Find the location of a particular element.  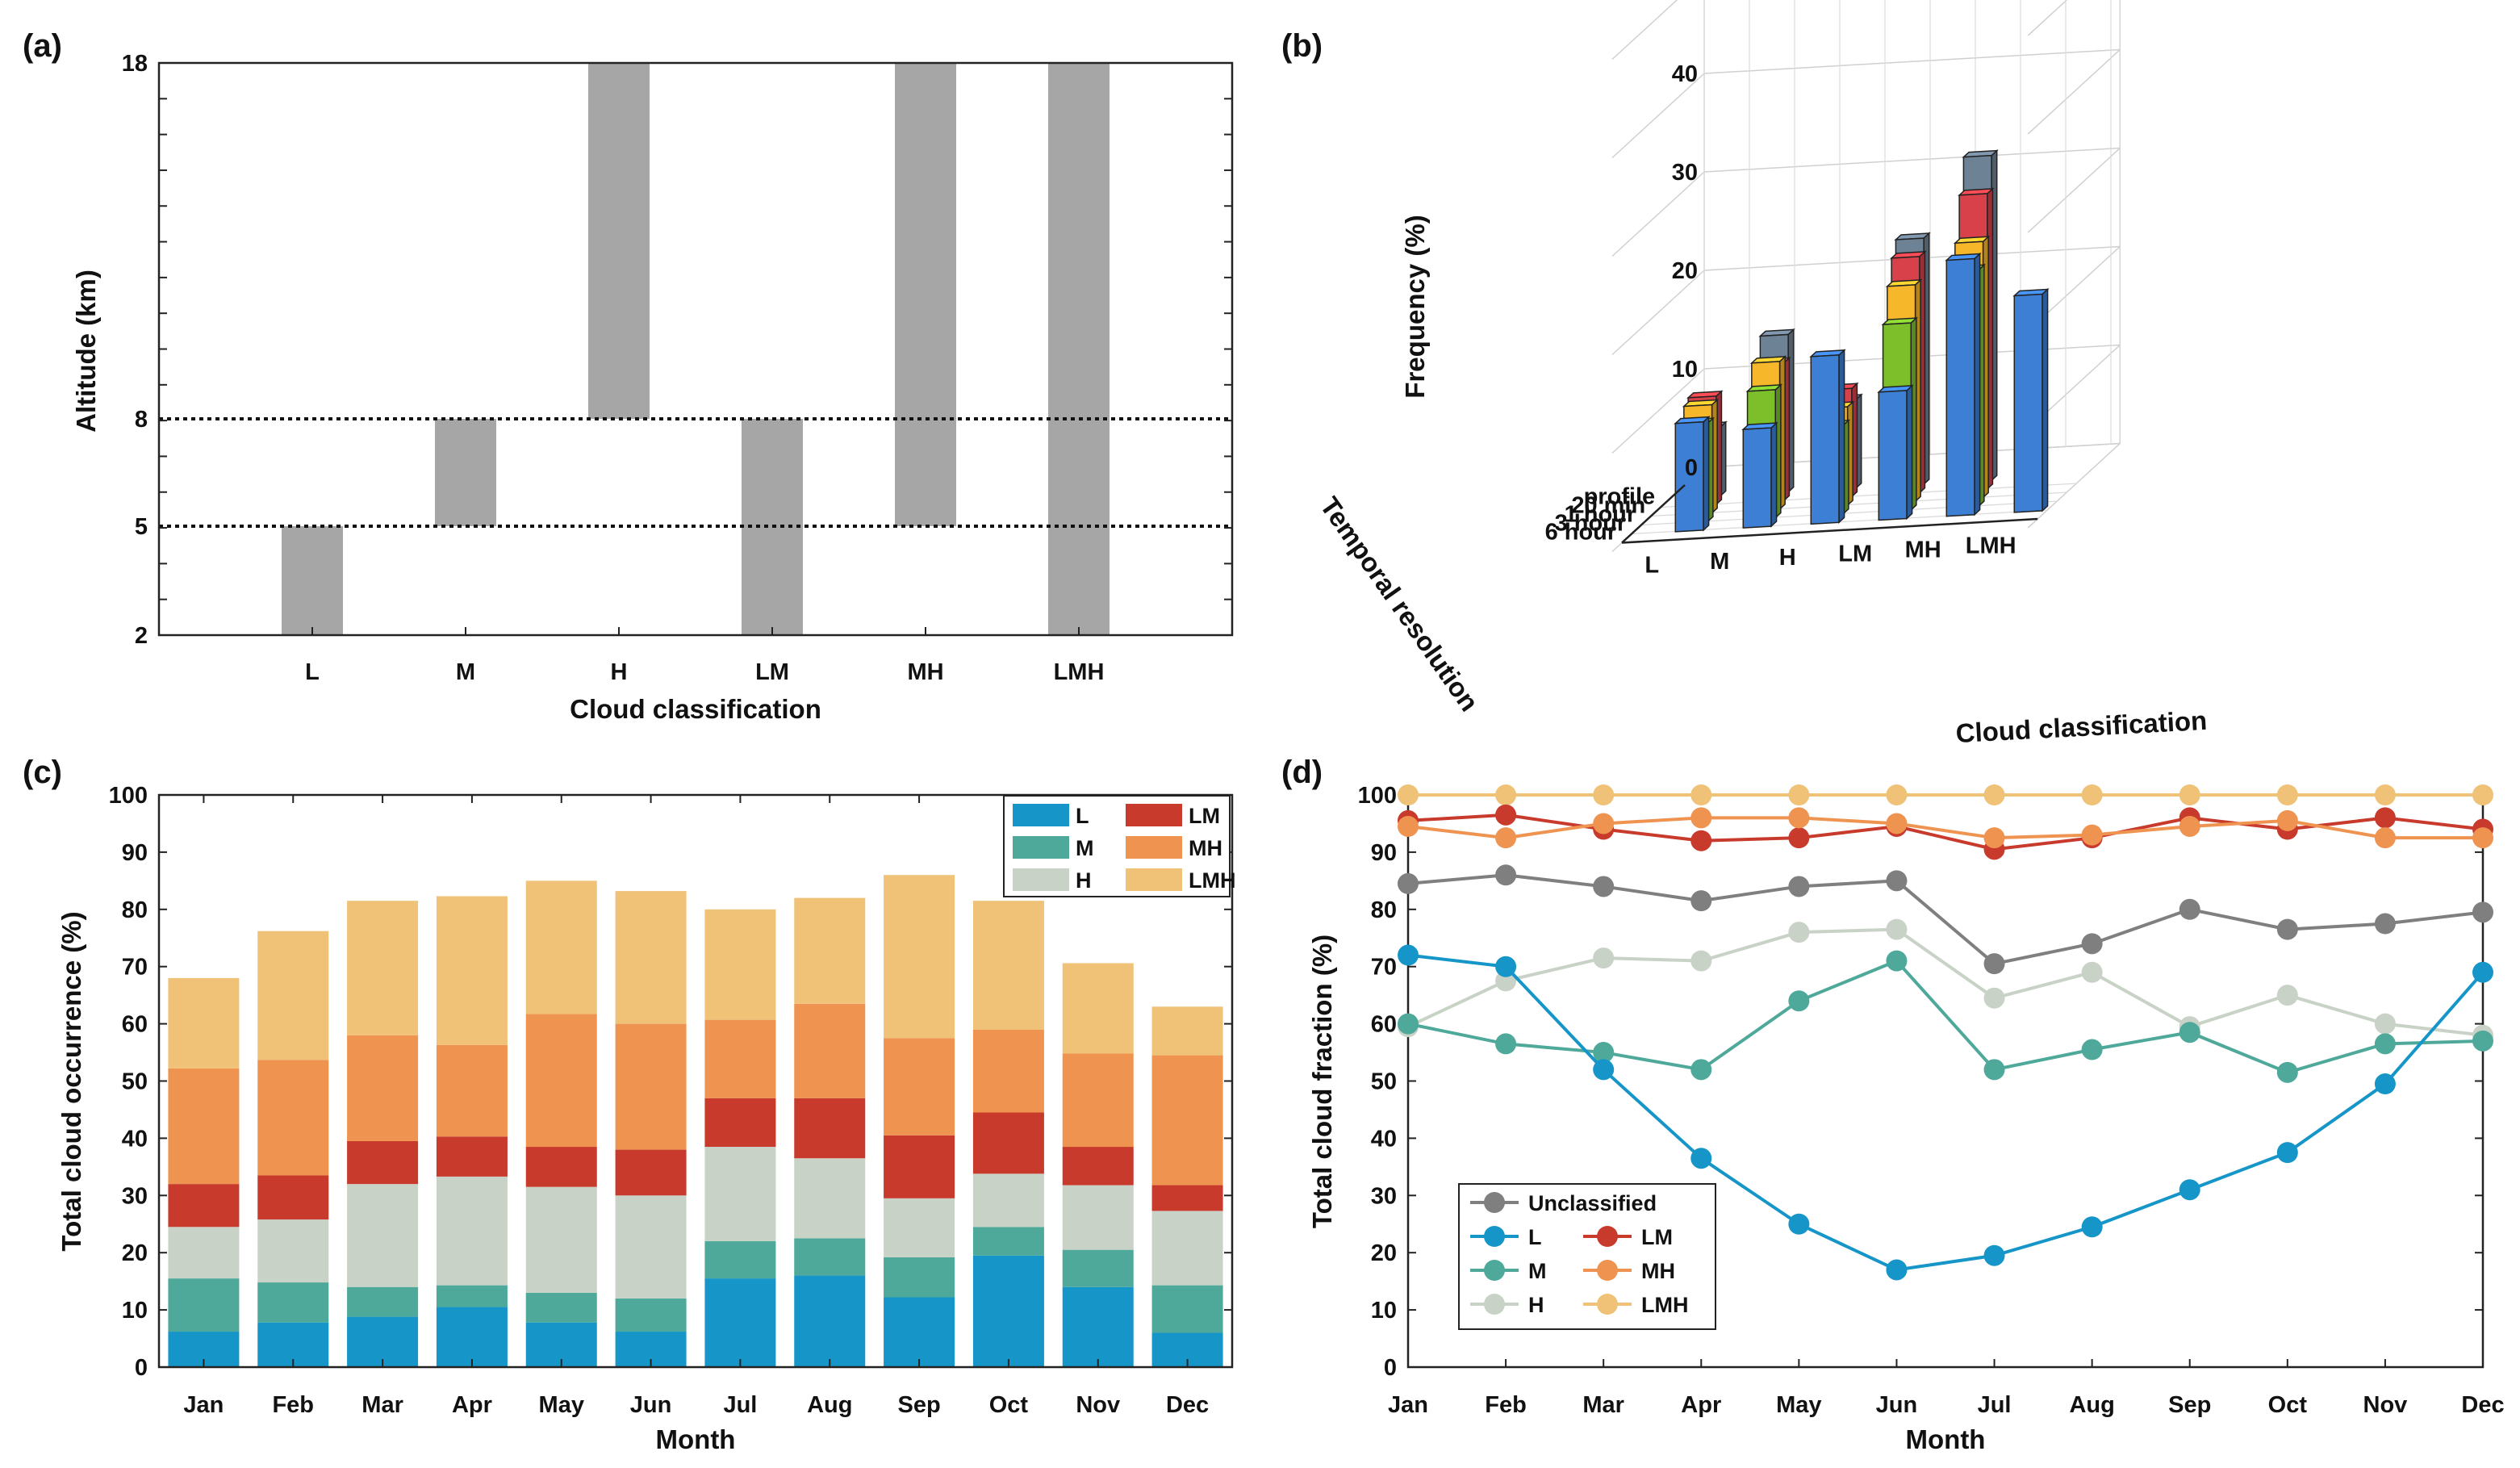

panel-d-y-tick-80: 80 is located at coordinates (1384, 910).